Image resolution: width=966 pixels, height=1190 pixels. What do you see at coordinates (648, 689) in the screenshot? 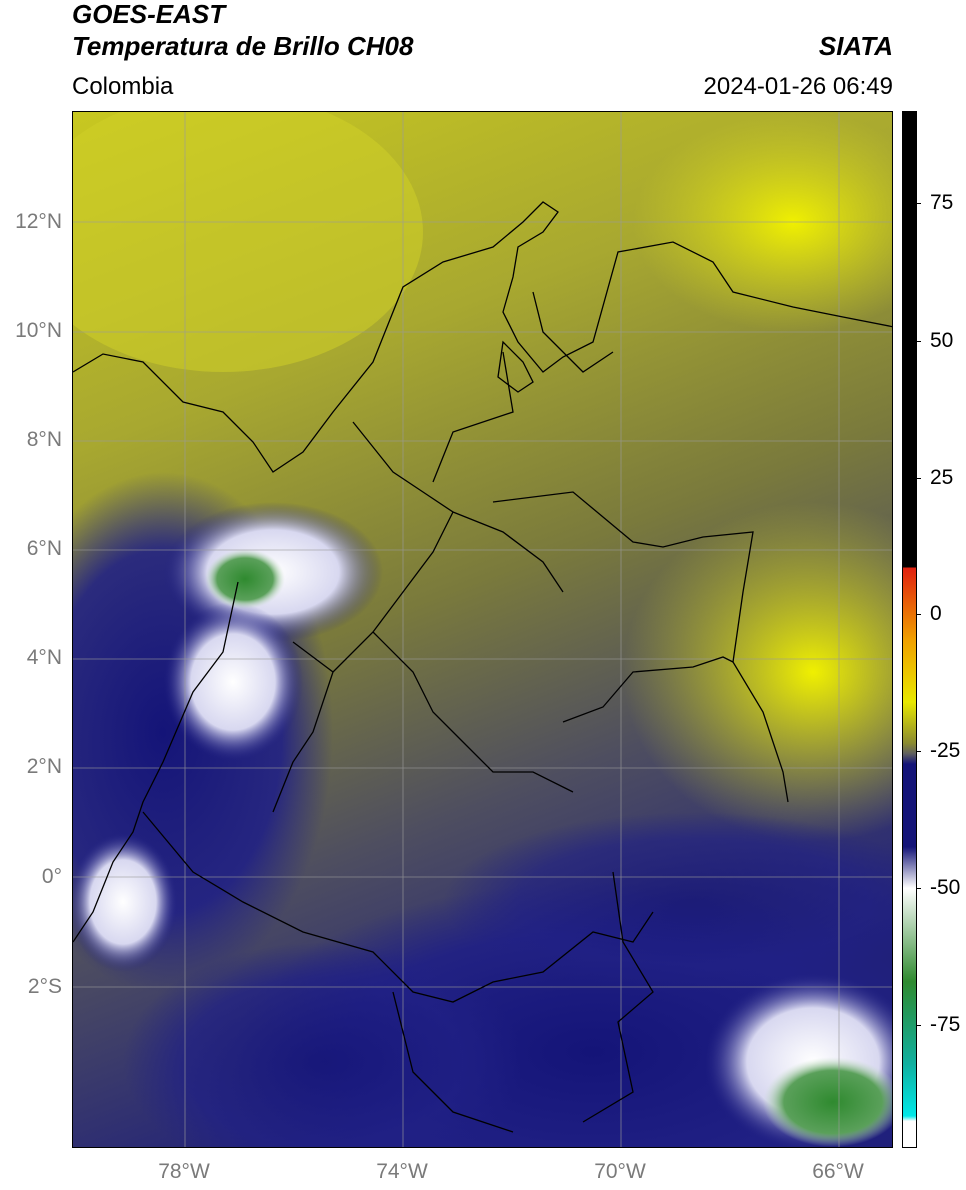
I see `eastern-border` at bounding box center [648, 689].